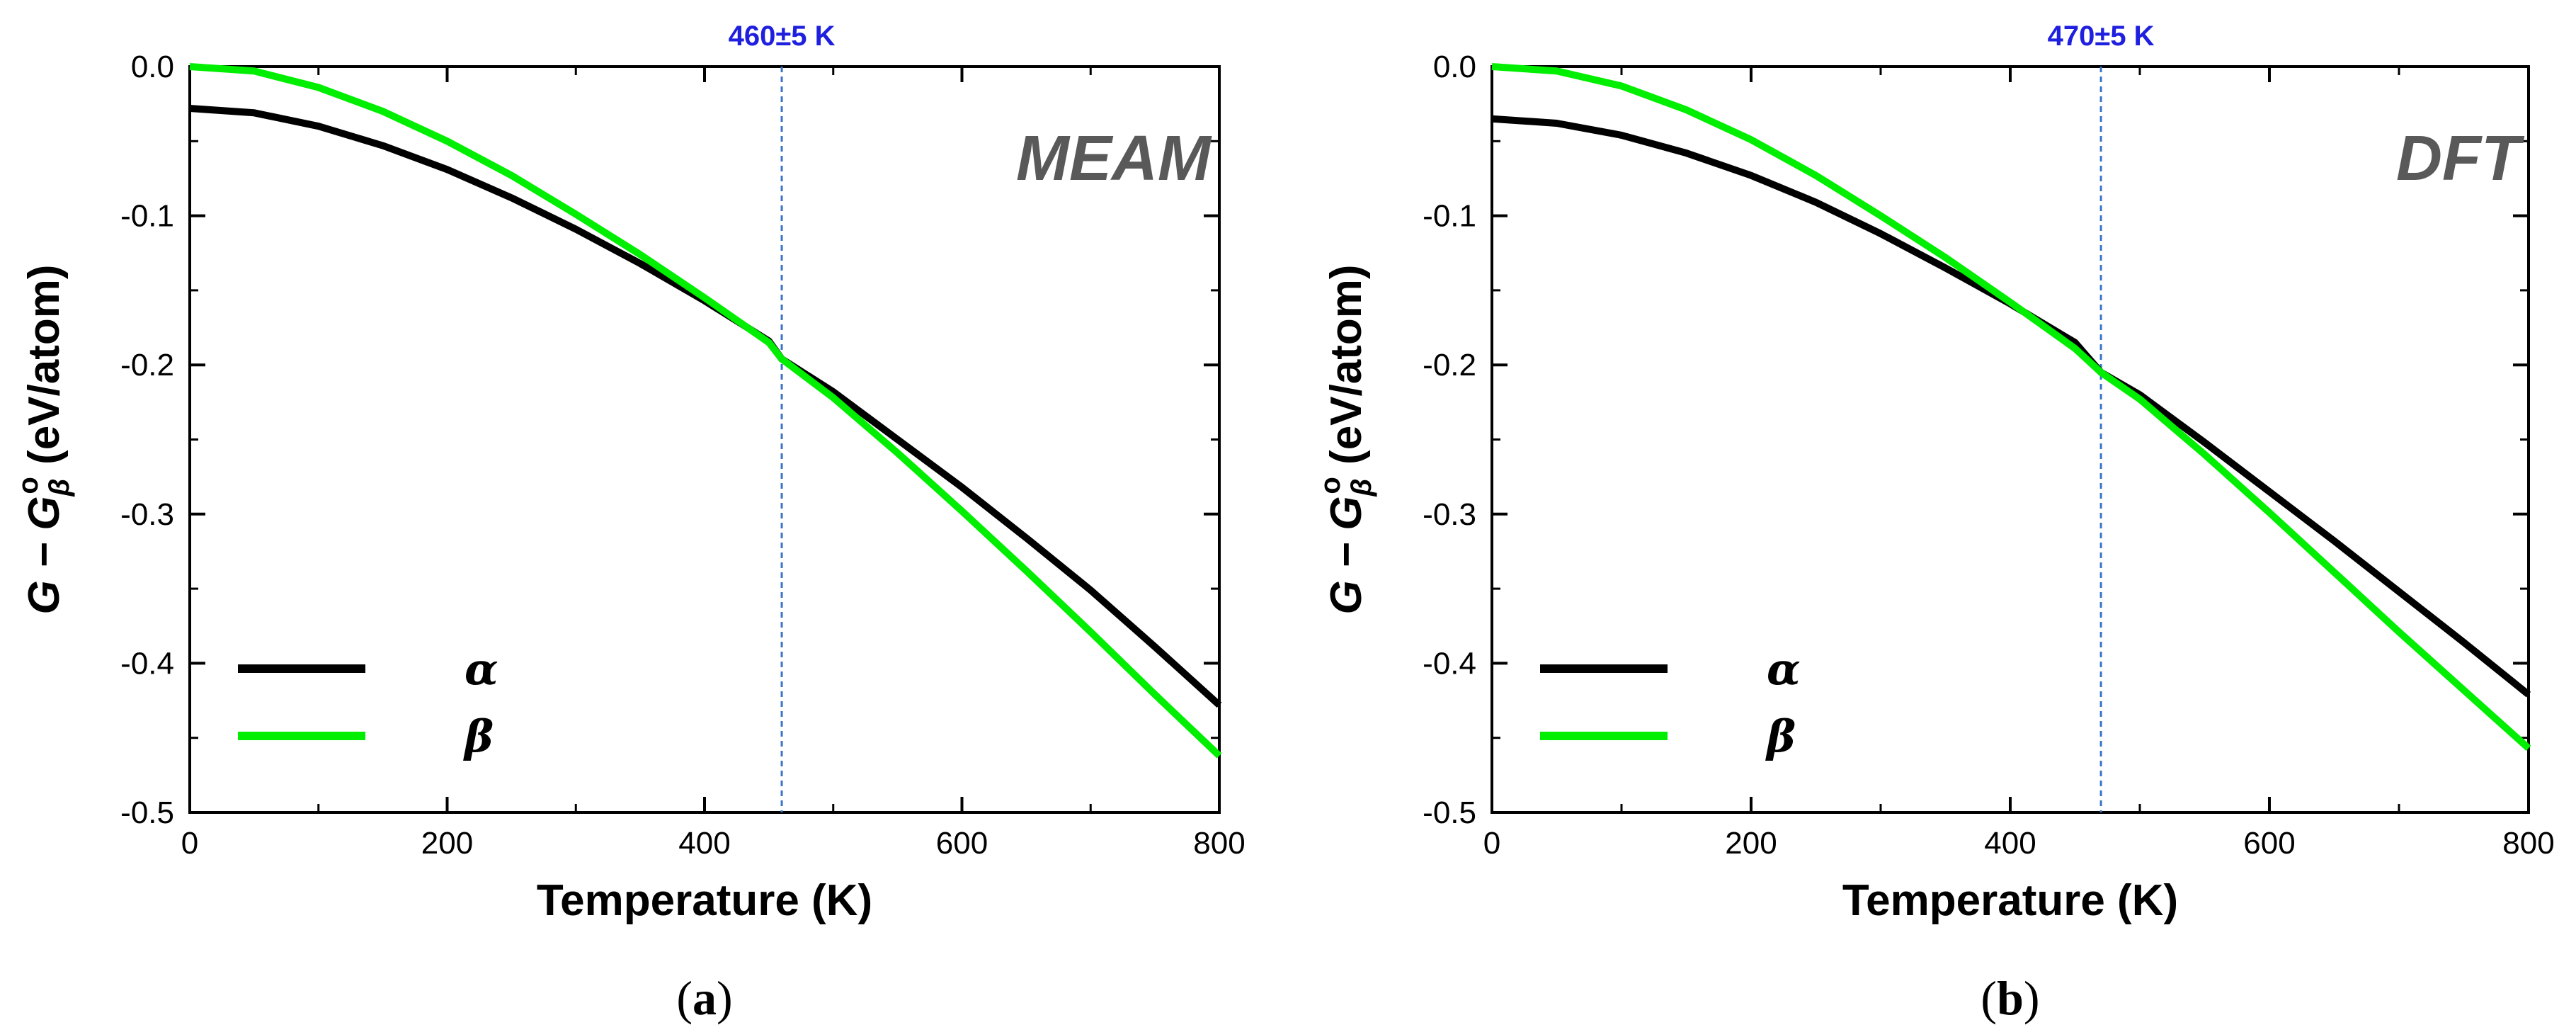  I want to click on method-label: DFT, so click(2460, 158).